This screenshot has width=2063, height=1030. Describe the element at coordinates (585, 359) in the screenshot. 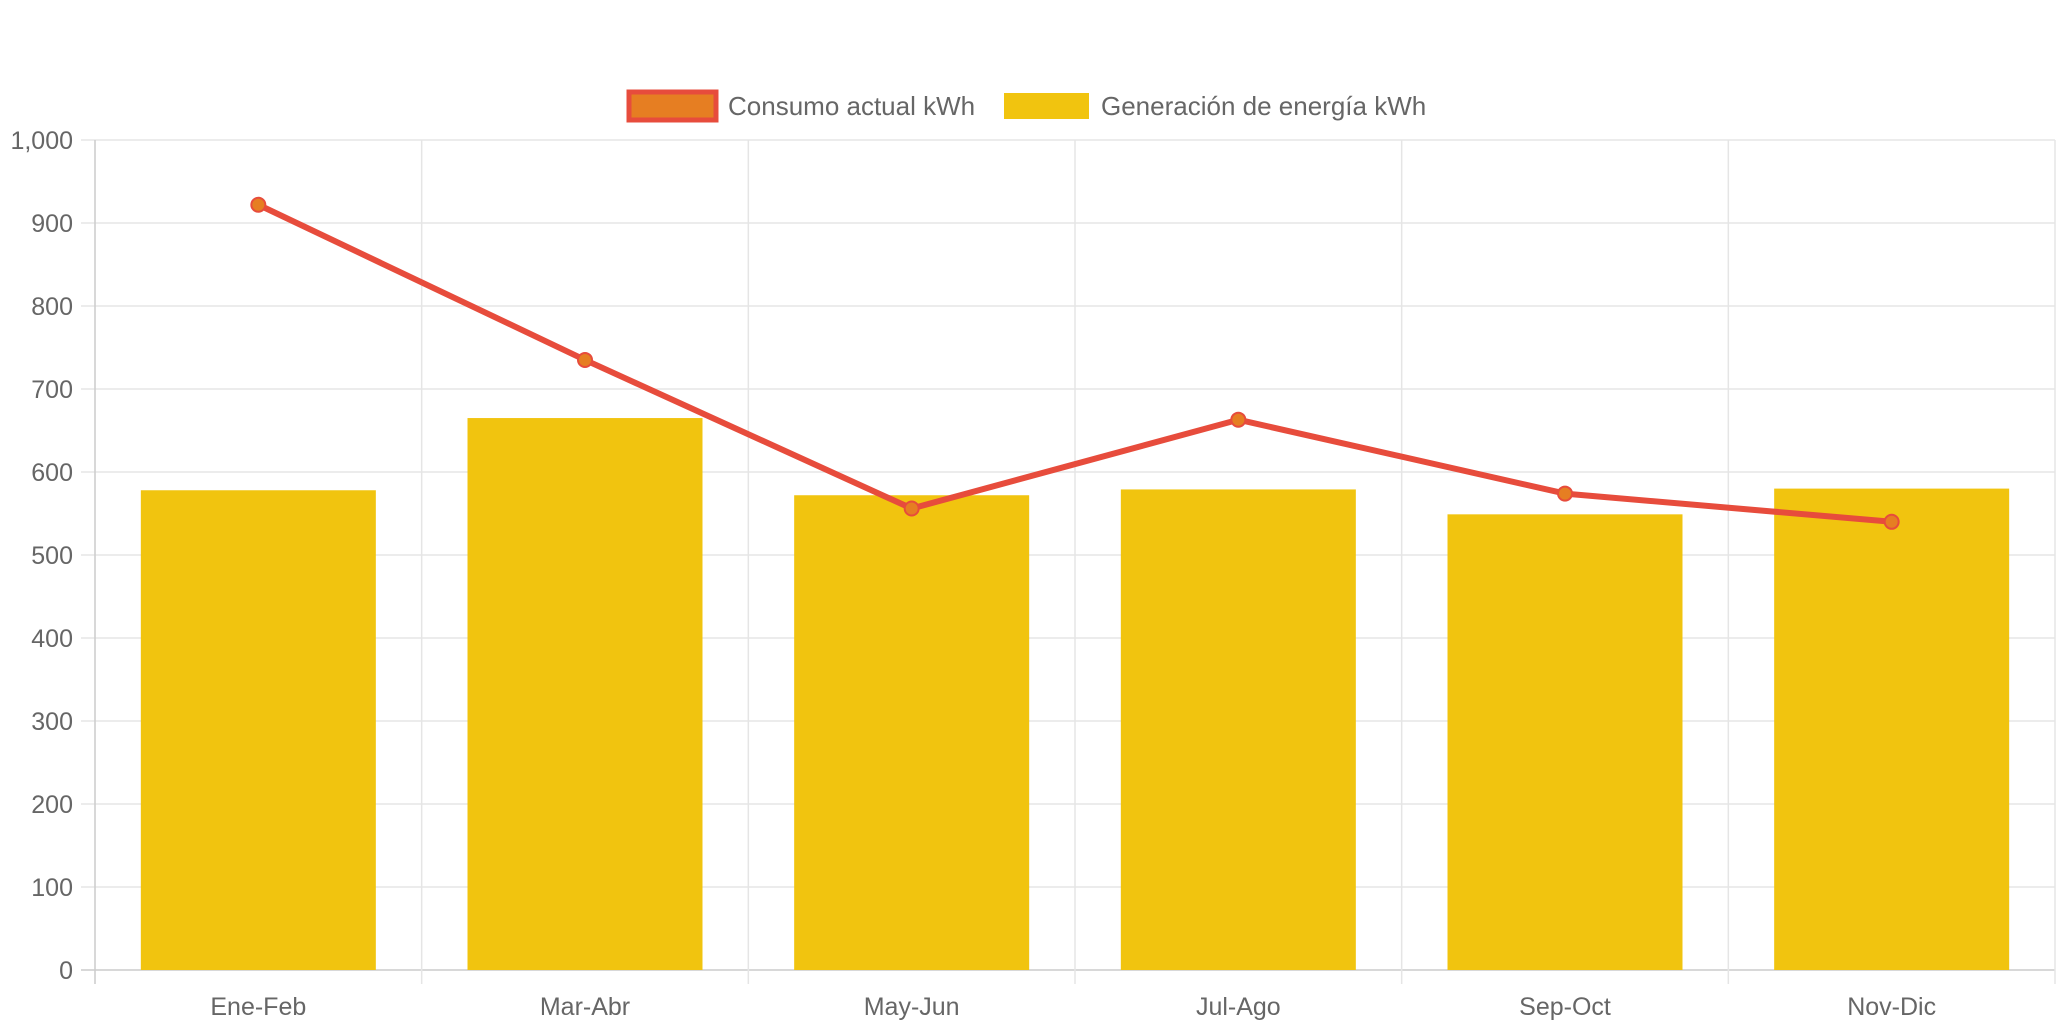

I see `point-consumo-mar-abr` at that location.